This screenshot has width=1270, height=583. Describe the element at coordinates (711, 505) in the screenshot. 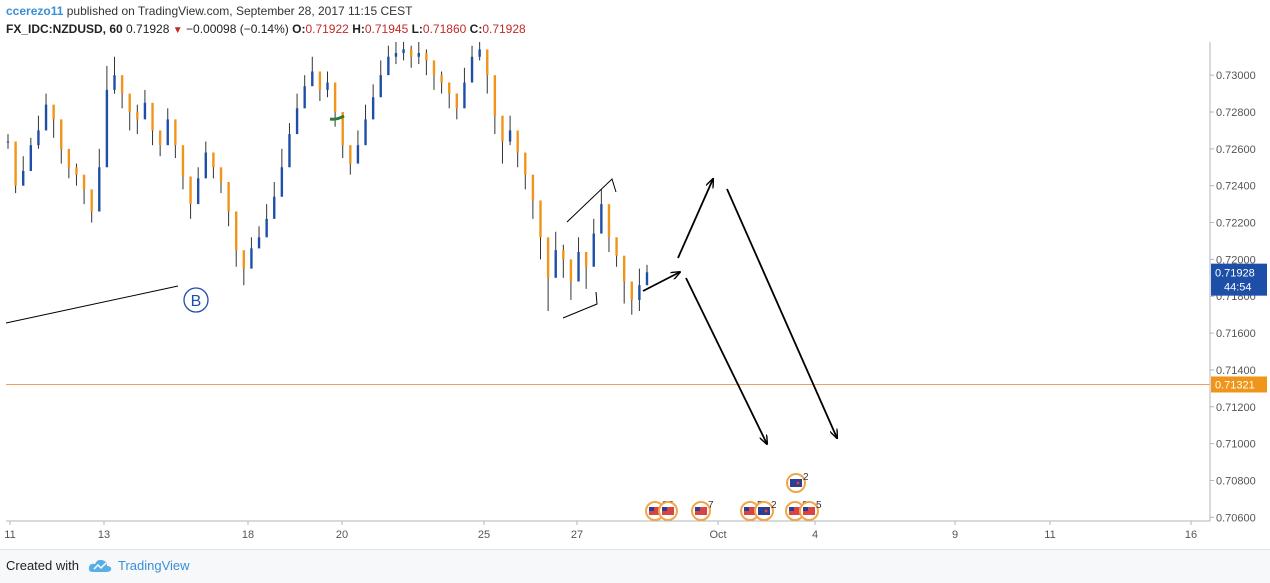

I see `event-count: 7` at that location.